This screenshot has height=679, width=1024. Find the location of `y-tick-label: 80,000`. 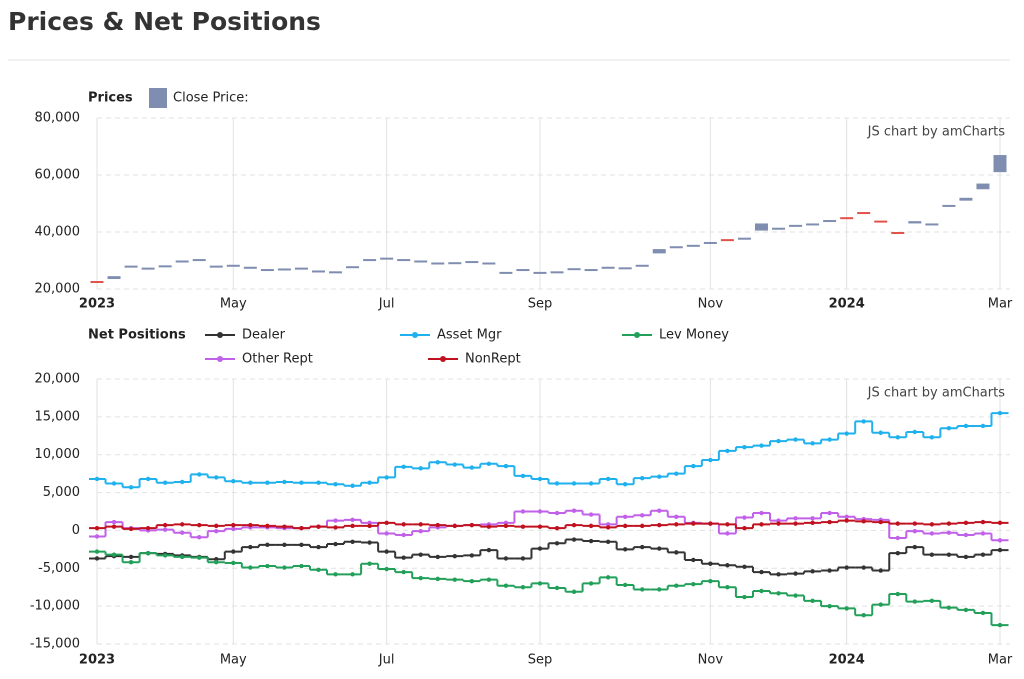

y-tick-label: 80,000 is located at coordinates (58, 118).